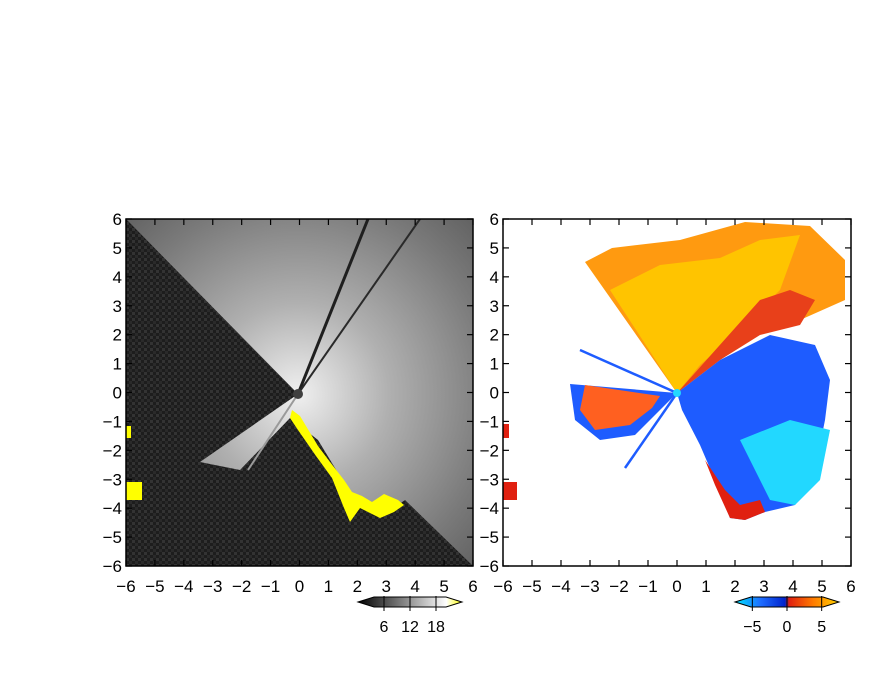 The width and height of the screenshot is (880, 680). What do you see at coordinates (212, 480) in the screenshot?
I see `reflectivity-beam-block-southwest` at bounding box center [212, 480].